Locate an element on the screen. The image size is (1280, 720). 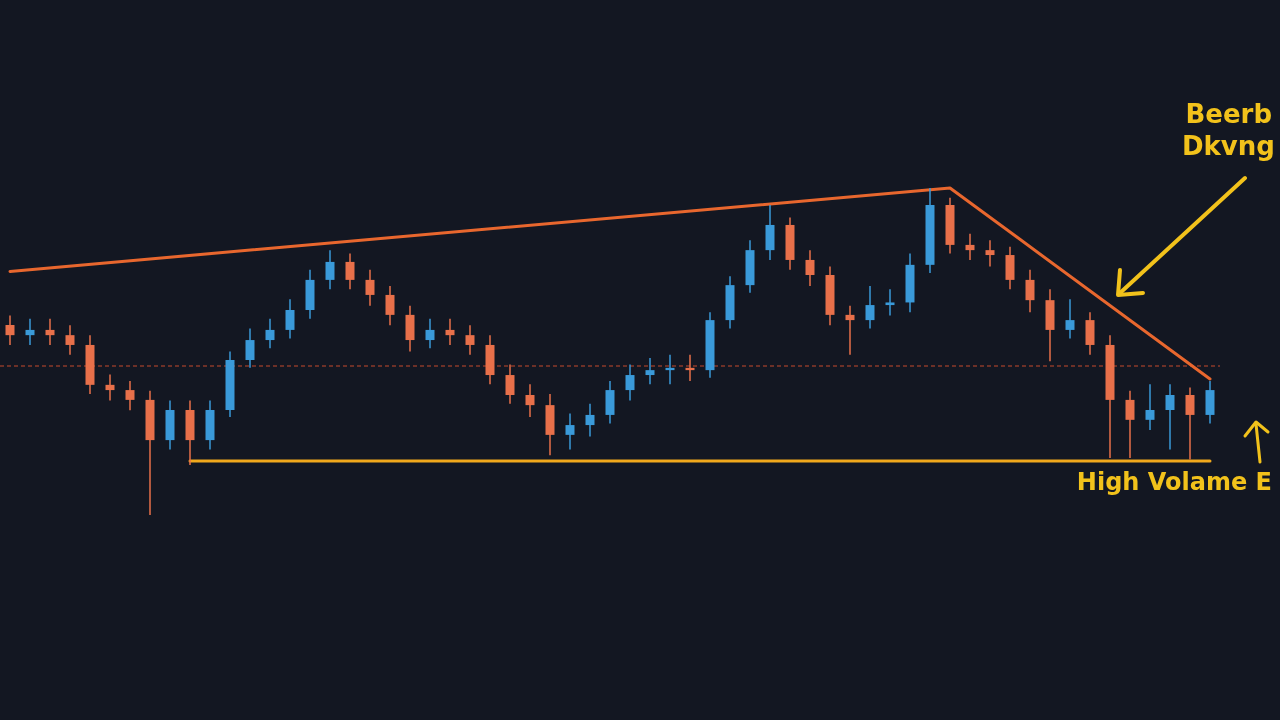
annotation: High Volame E is located at coordinates (1173, 482).